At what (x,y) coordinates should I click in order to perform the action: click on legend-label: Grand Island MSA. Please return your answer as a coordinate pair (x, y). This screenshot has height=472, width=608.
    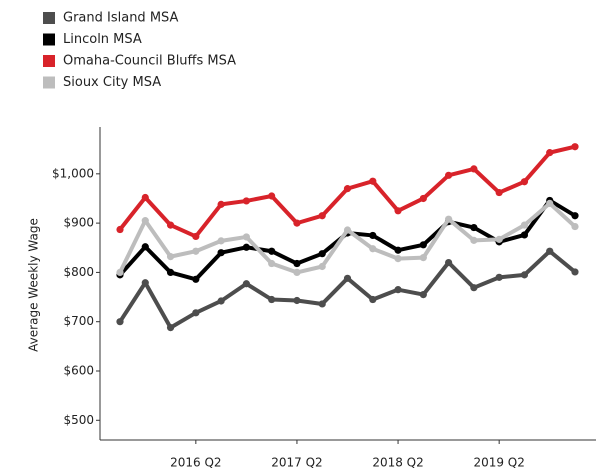
    Looking at the image, I should click on (121, 18).